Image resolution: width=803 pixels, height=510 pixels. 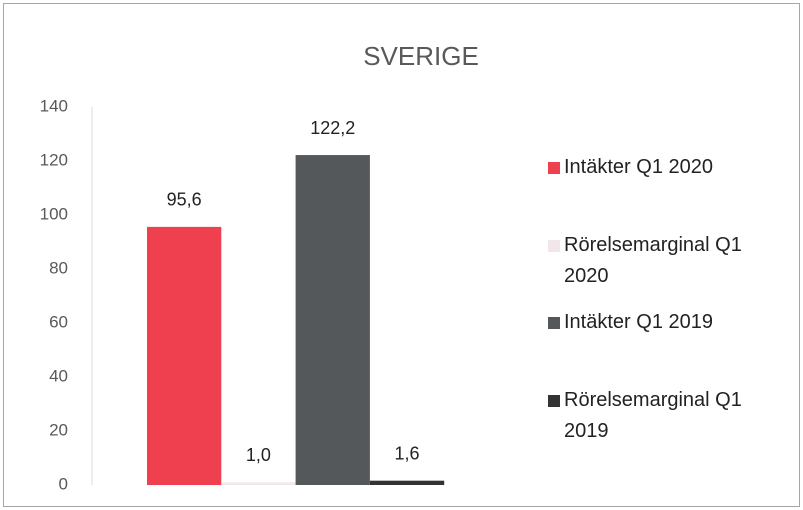 What do you see at coordinates (653, 260) in the screenshot?
I see `legend-label: Rörelsemarginal Q1 2020` at bounding box center [653, 260].